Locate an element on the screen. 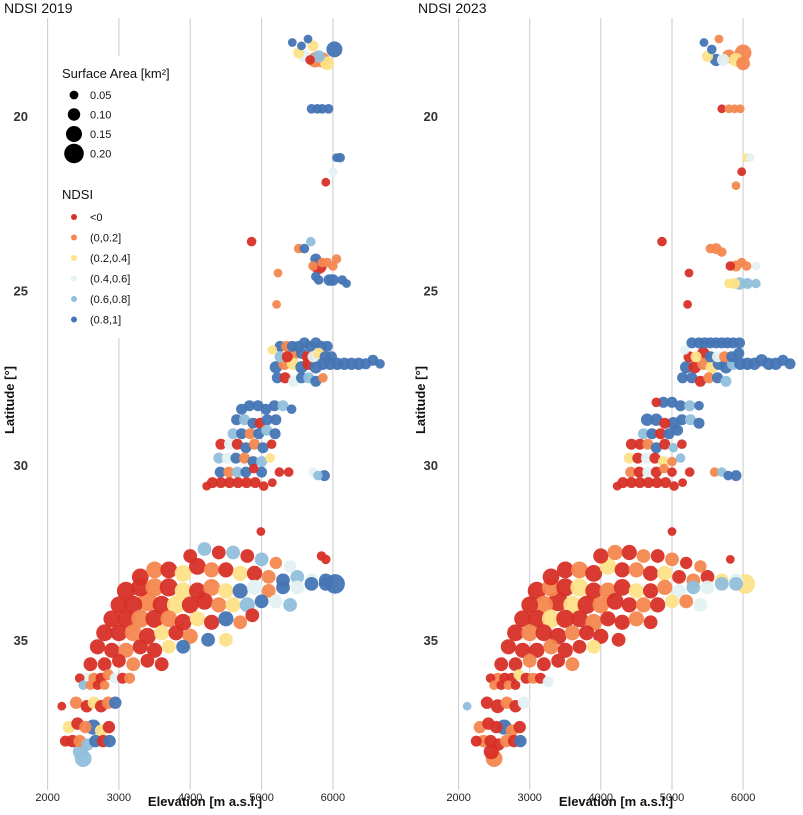 This screenshot has height=815, width=803. legend-color-label: (0.8,1] is located at coordinates (105, 321).